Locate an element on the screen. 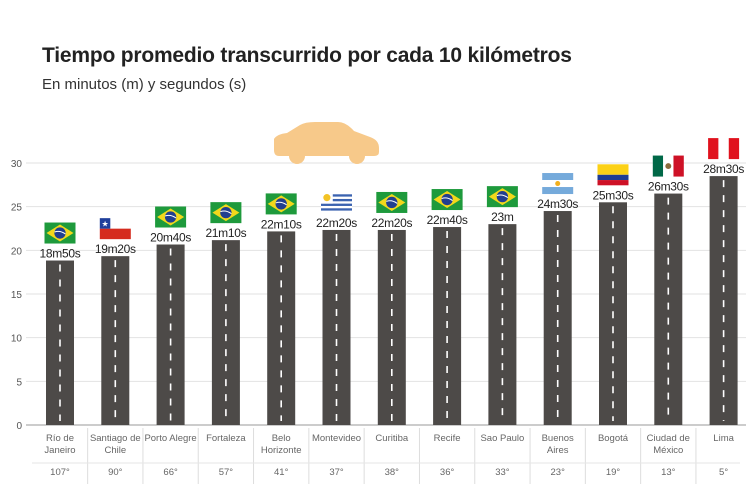 Image resolution: width=750 pixels, height=500 pixels. x-tick-label: Fortaleza is located at coordinates (226, 438).